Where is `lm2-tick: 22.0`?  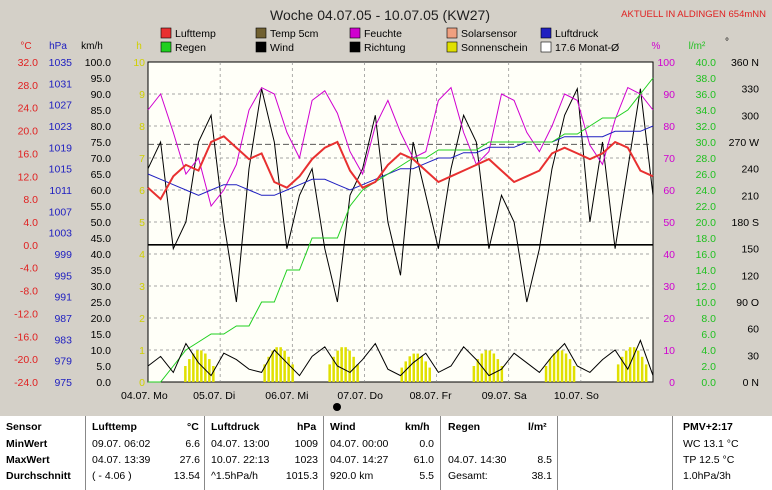
lm2-tick: 22.0 is located at coordinates (706, 207).